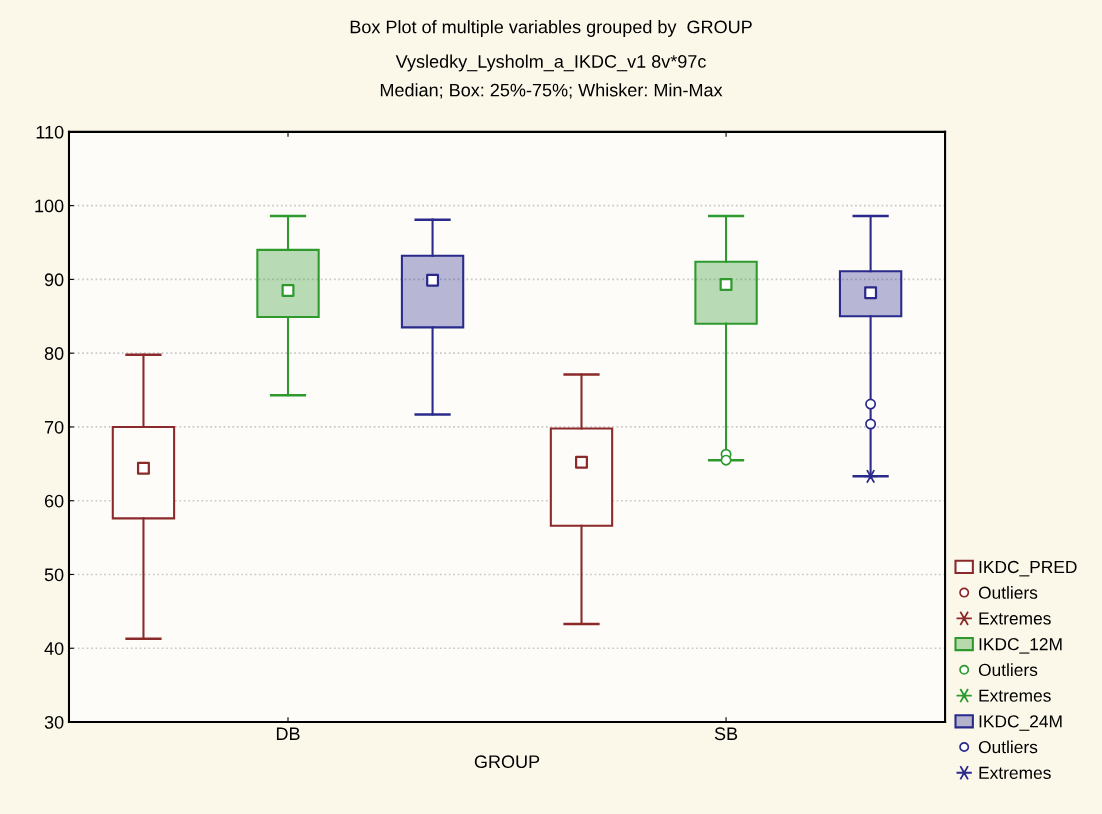 The width and height of the screenshot is (1102, 814). What do you see at coordinates (54, 575) in the screenshot?
I see `y-tick-label: 50` at bounding box center [54, 575].